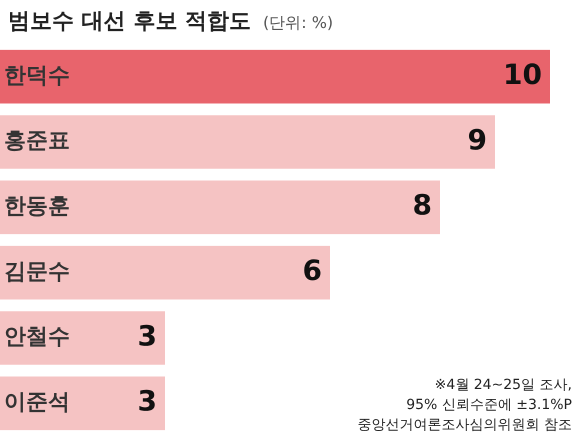 The image size is (580, 443). I want to click on y-tick-label: 이준석, so click(37, 403).